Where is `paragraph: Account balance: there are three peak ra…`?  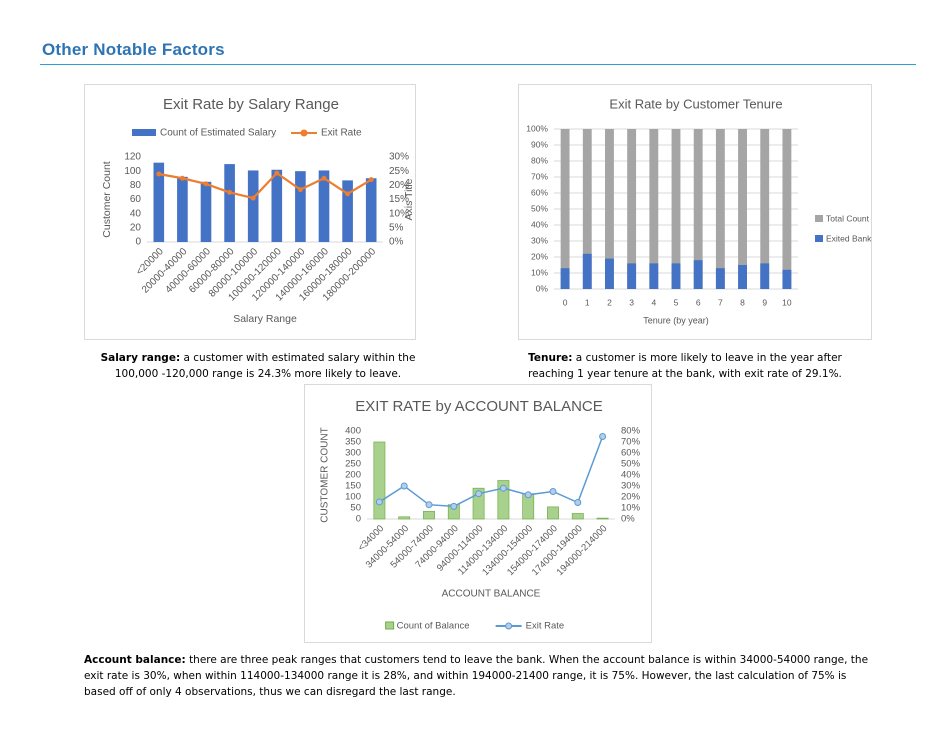 paragraph: Account balance: there are three peak ra… is located at coordinates (479, 676).